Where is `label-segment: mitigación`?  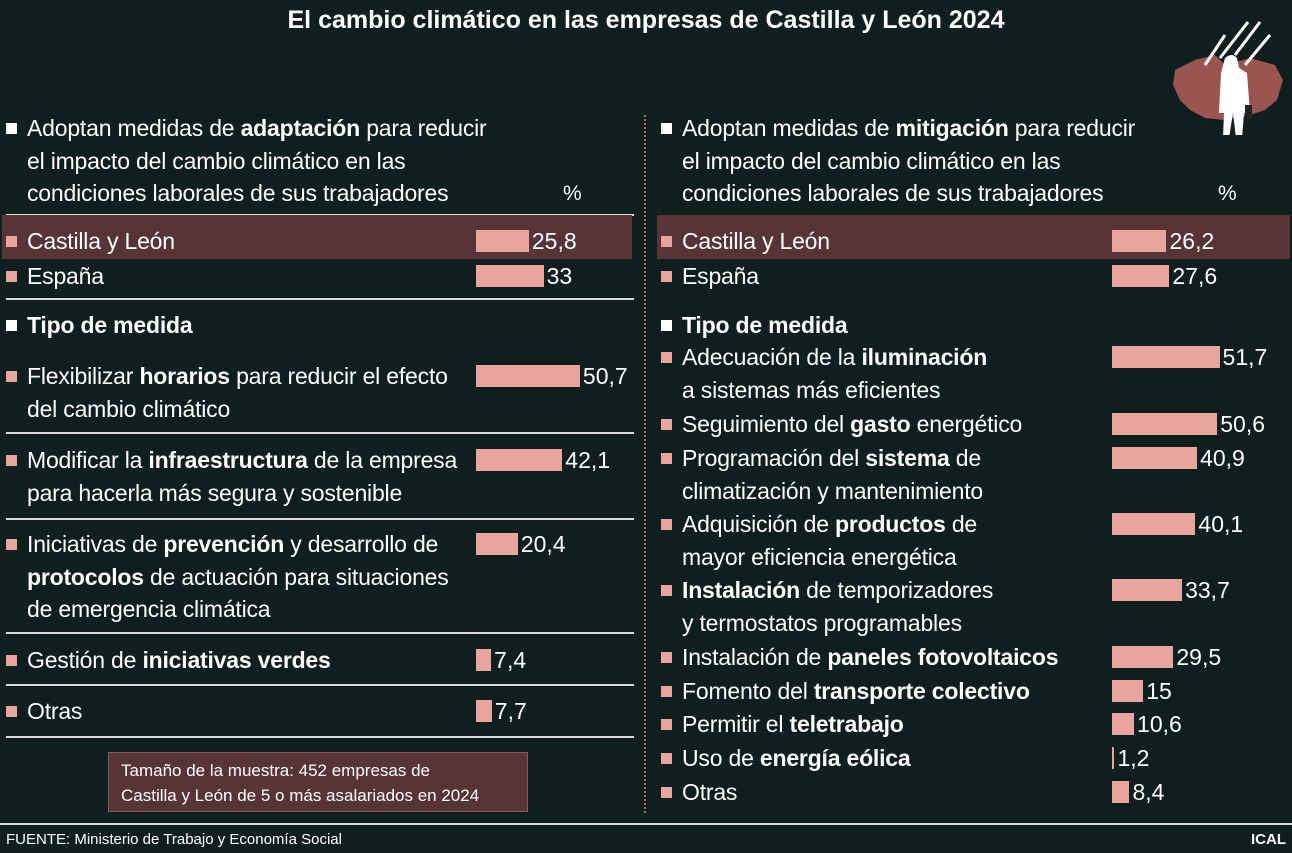 label-segment: mitigación is located at coordinates (952, 128).